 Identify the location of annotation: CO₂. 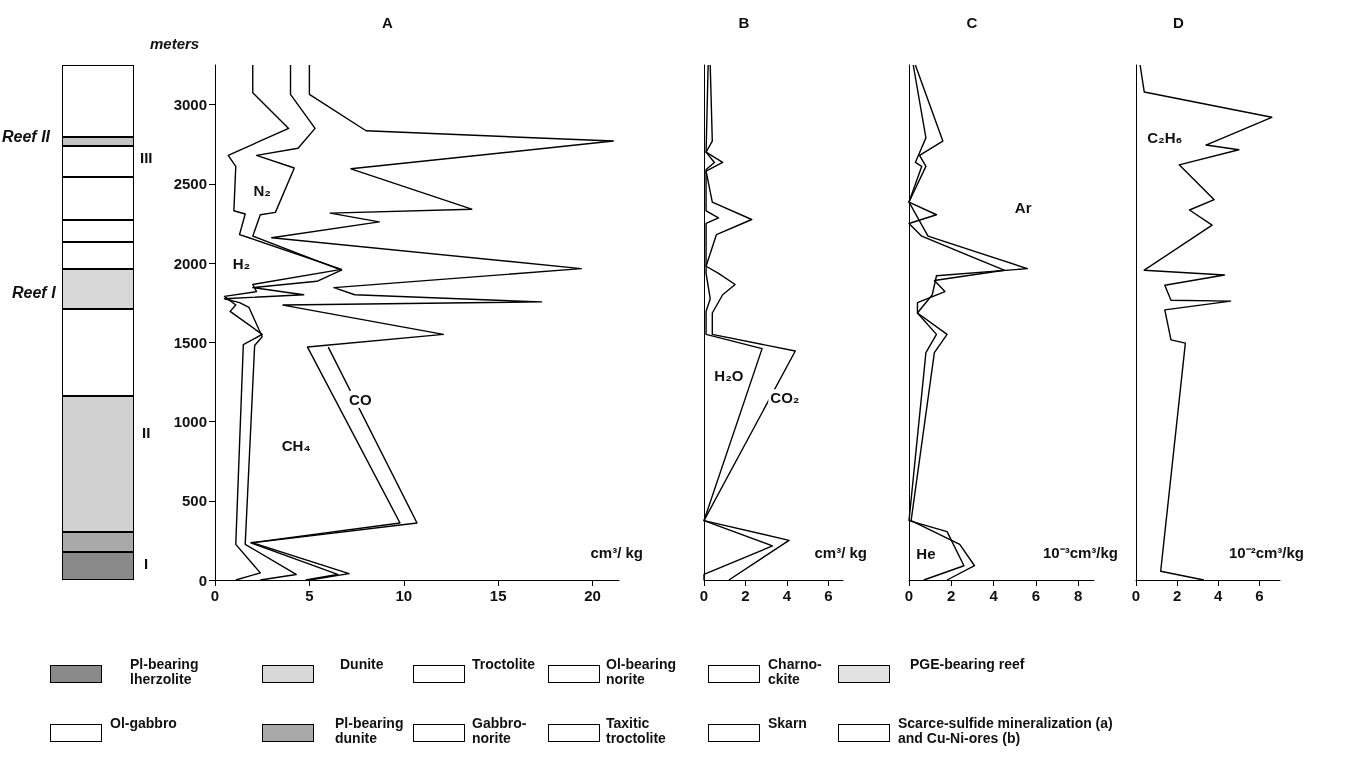
(785, 398).